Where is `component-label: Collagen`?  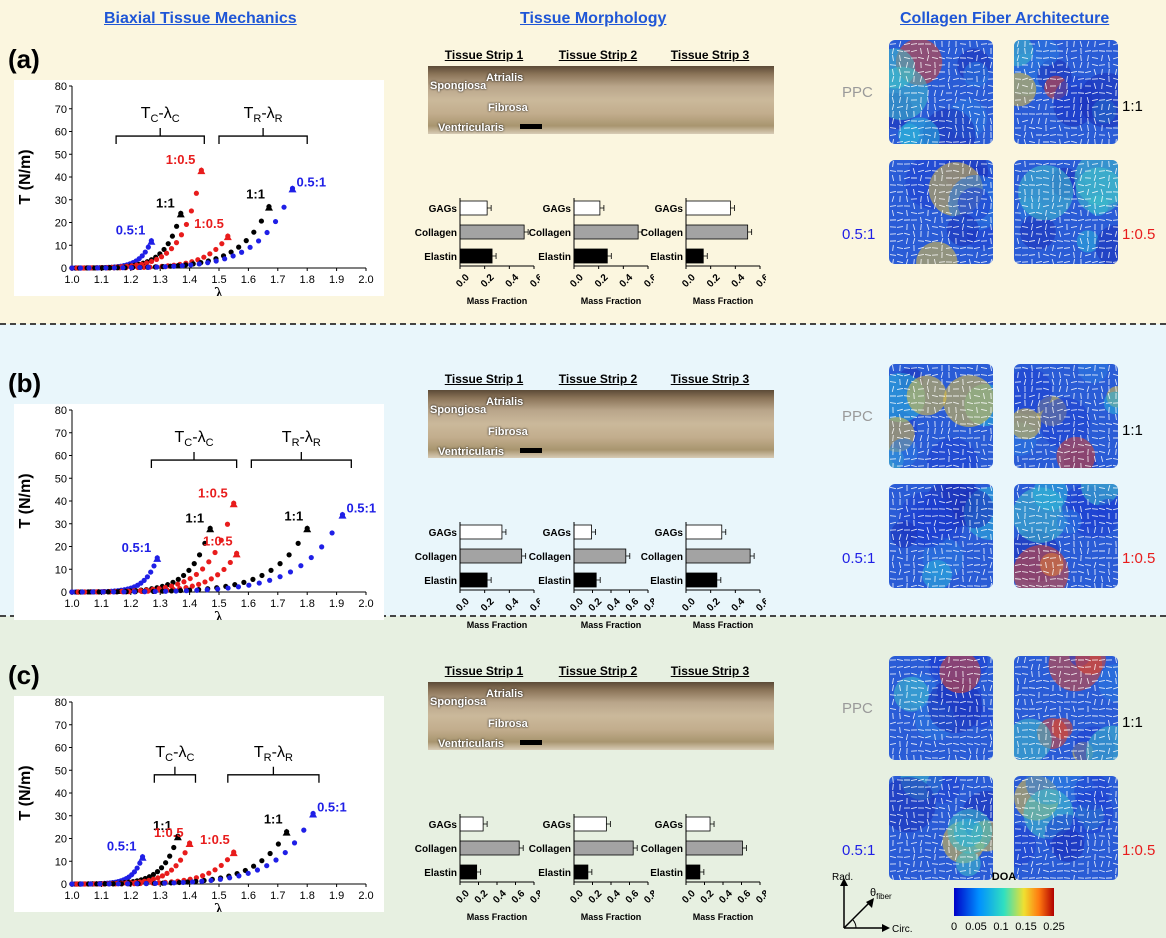
component-label: Collagen is located at coordinates (550, 557).